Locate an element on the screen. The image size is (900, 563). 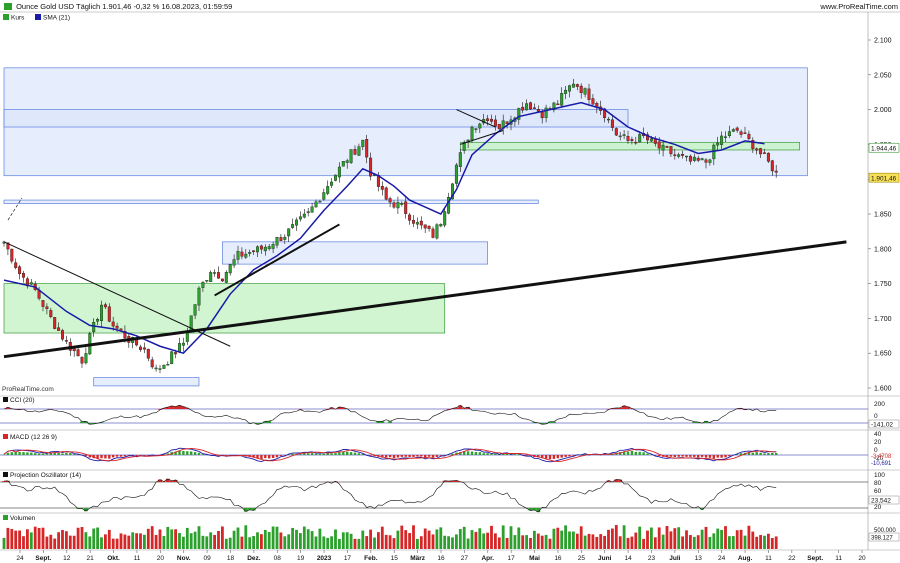
proj-tick: 80 is located at coordinates (878, 483).